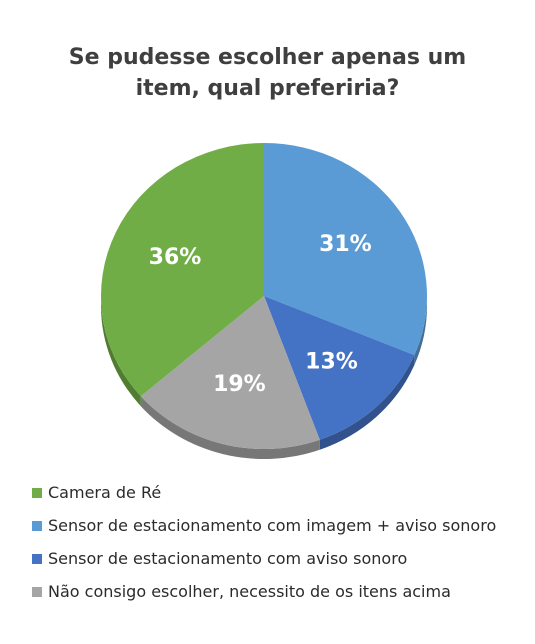  I want to click on legend-label-3: Camera de Ré, so click(105, 492).